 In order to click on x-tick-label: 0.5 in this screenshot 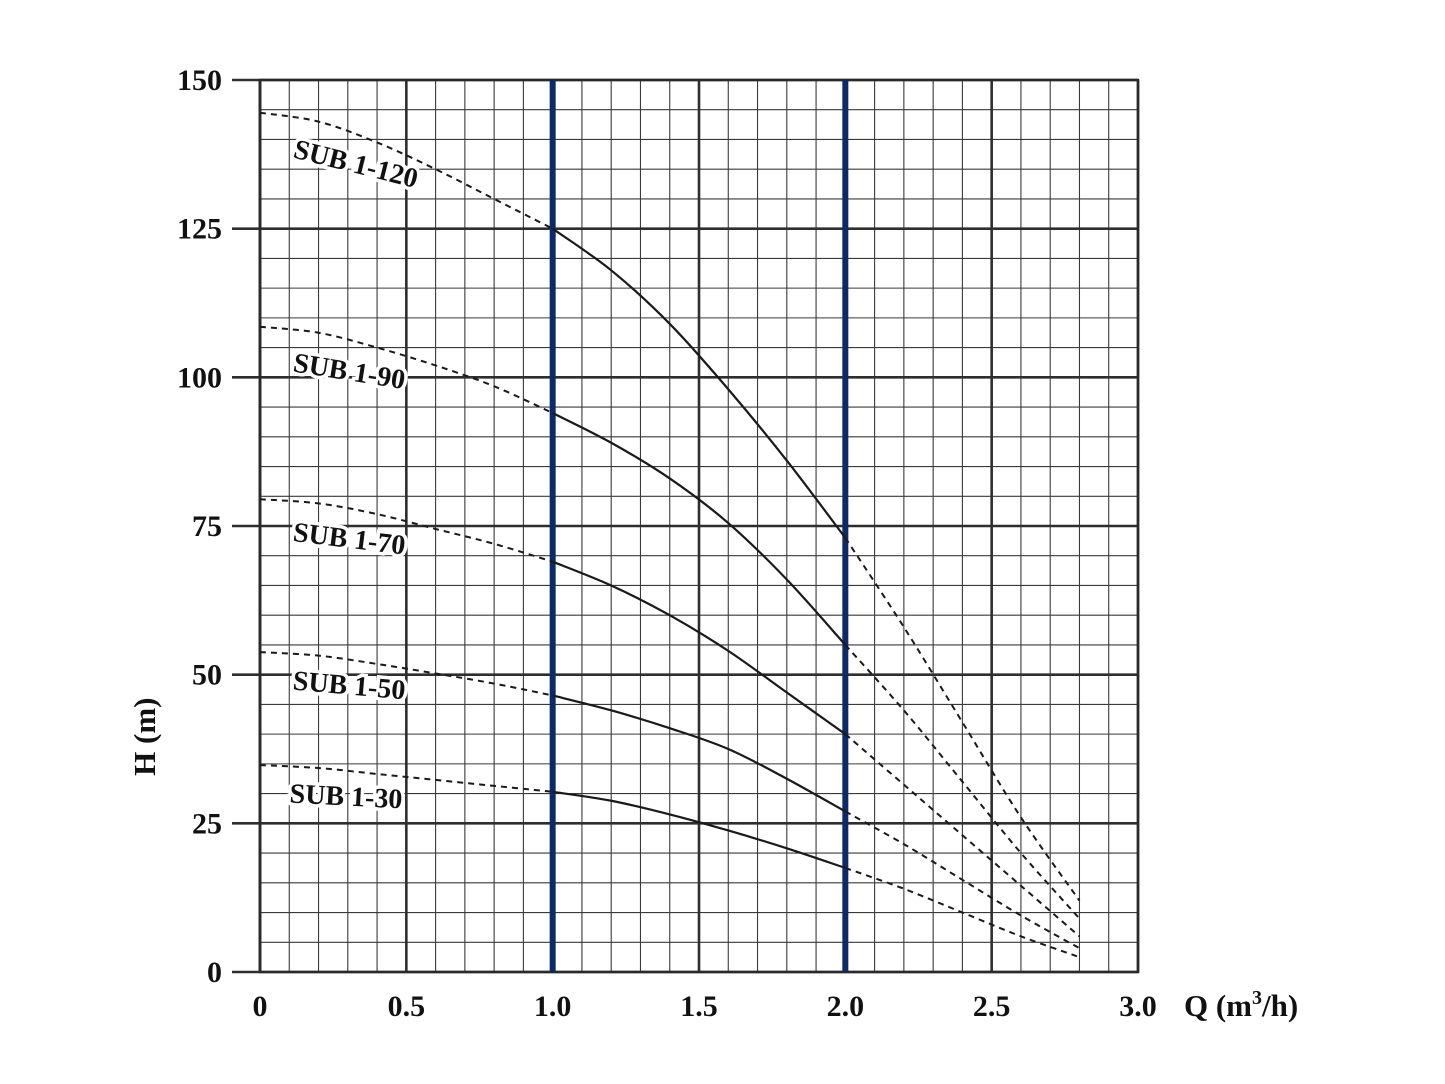, I will do `click(407, 1006)`.